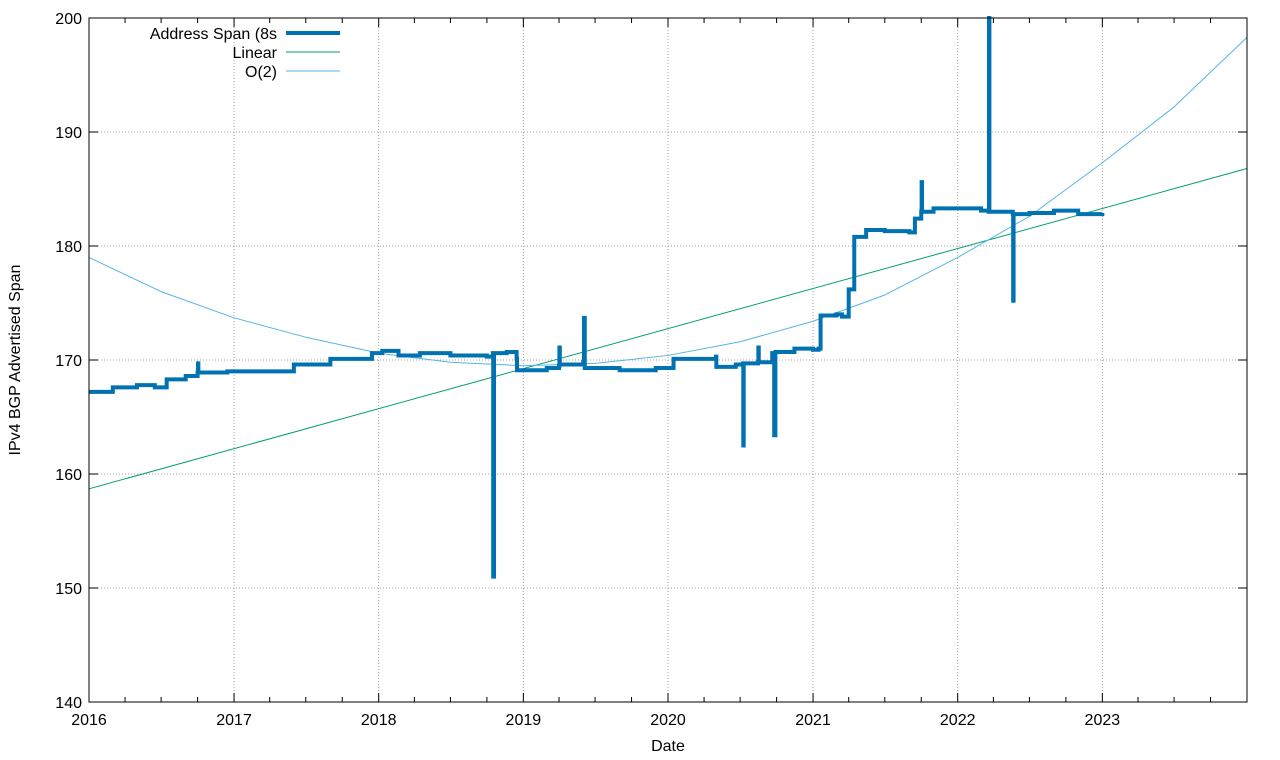 The height and width of the screenshot is (760, 1280). Describe the element at coordinates (213, 34) in the screenshot. I see `legend-entry-address-span-label: Address Span (8s` at that location.